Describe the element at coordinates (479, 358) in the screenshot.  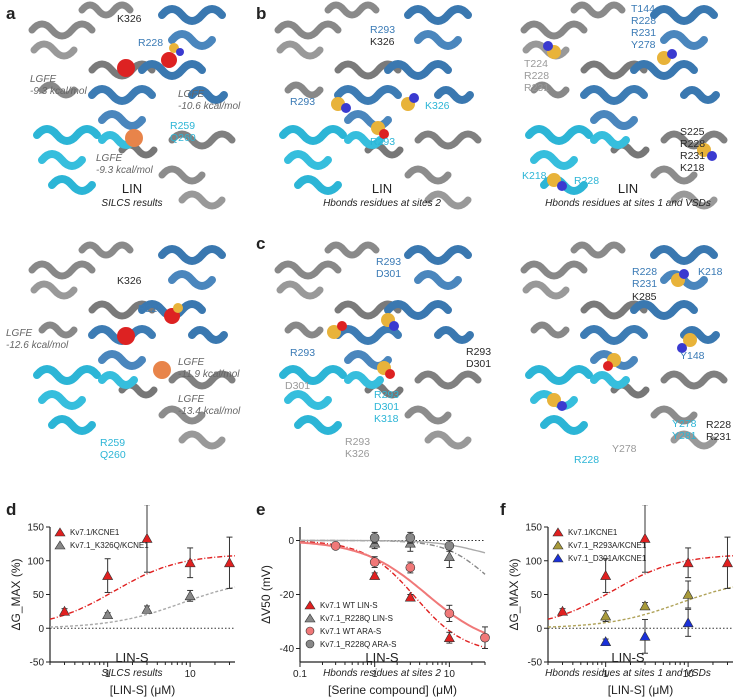
I see `residue-label: R293 D301` at that location.